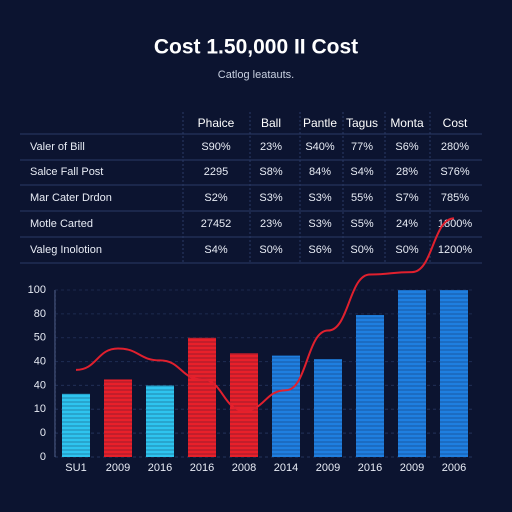 This screenshot has width=512, height=512. I want to click on column-header: Ball, so click(271, 123).